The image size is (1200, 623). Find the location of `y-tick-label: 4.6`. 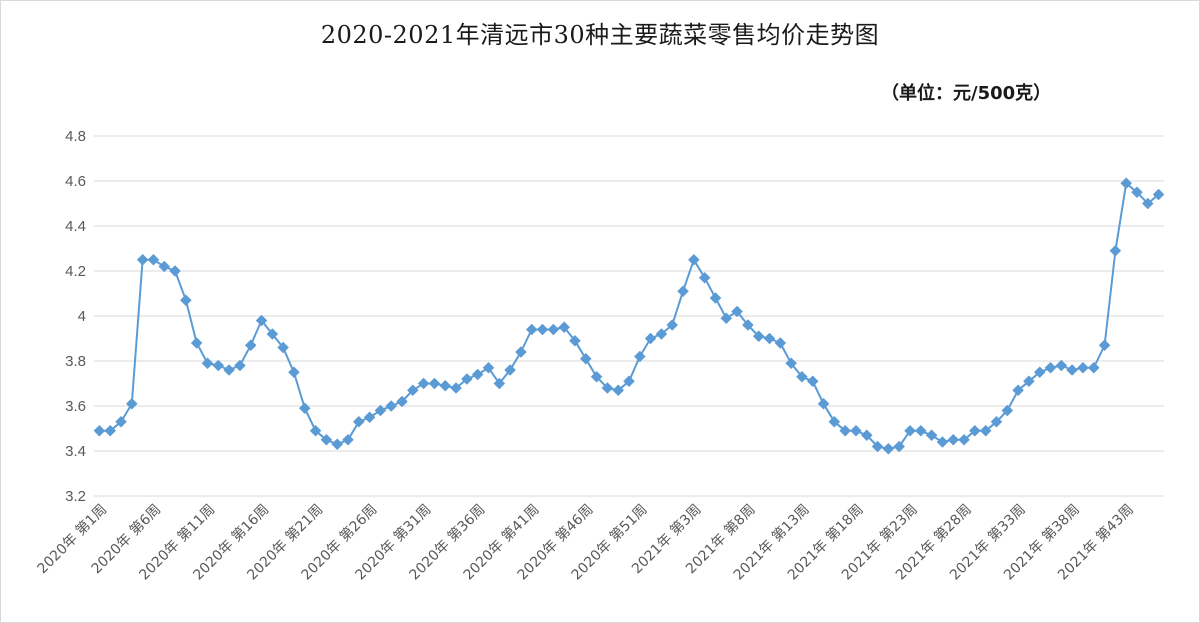

y-tick-label: 4.6 is located at coordinates (75, 181).